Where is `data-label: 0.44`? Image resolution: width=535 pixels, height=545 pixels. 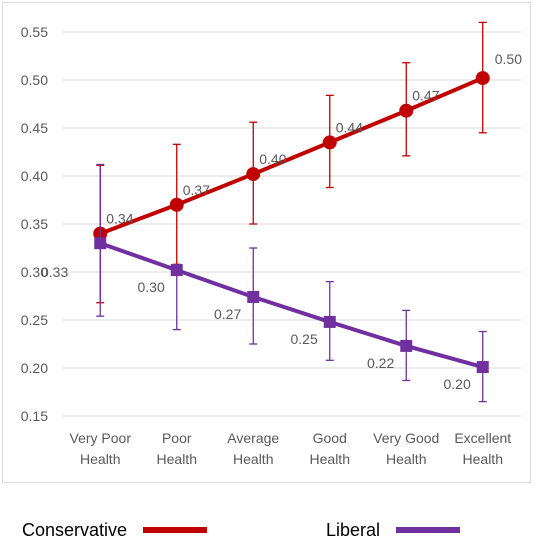 data-label: 0.44 is located at coordinates (349, 127).